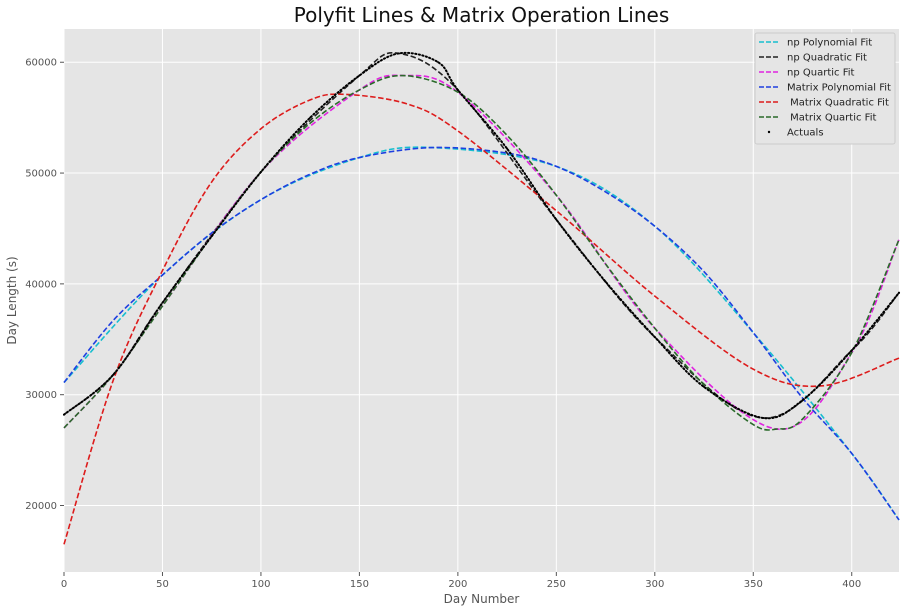  What do you see at coordinates (805, 133) in the screenshot?
I see `legend-label-actuals: Actuals` at bounding box center [805, 133].